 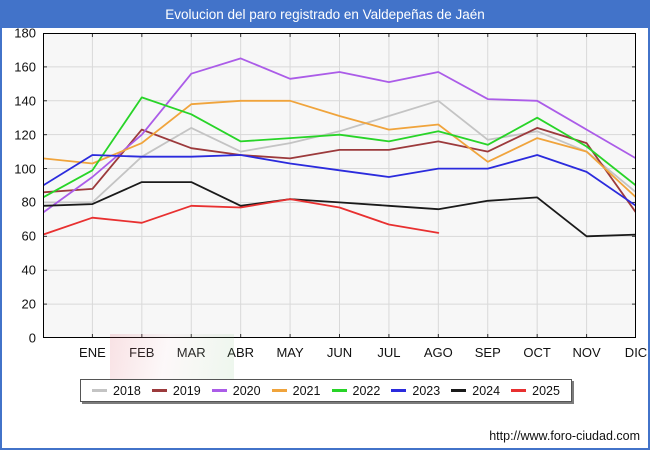 I want to click on x-axis-label-ago: AGO, so click(x=438, y=352).